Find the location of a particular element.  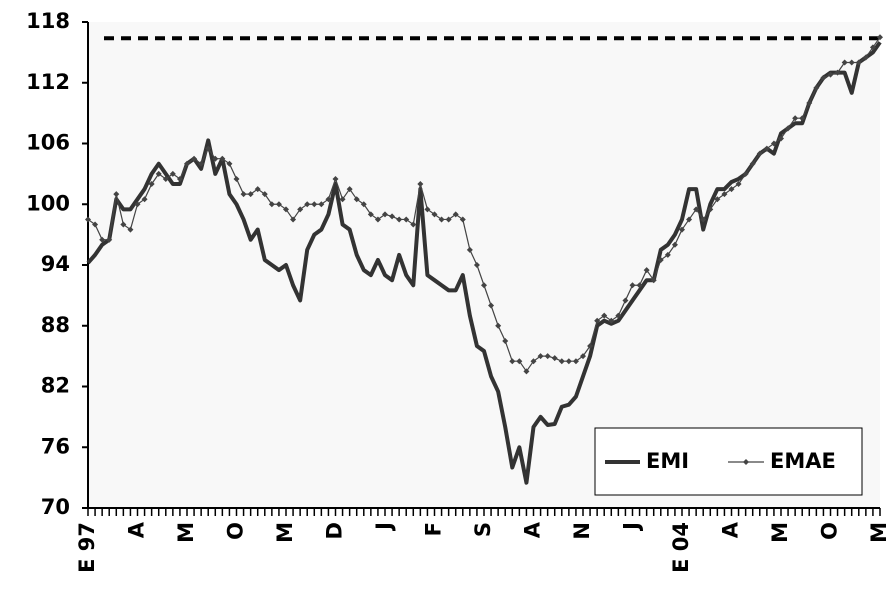

x-tick-label: O is located at coordinates (830, 531).